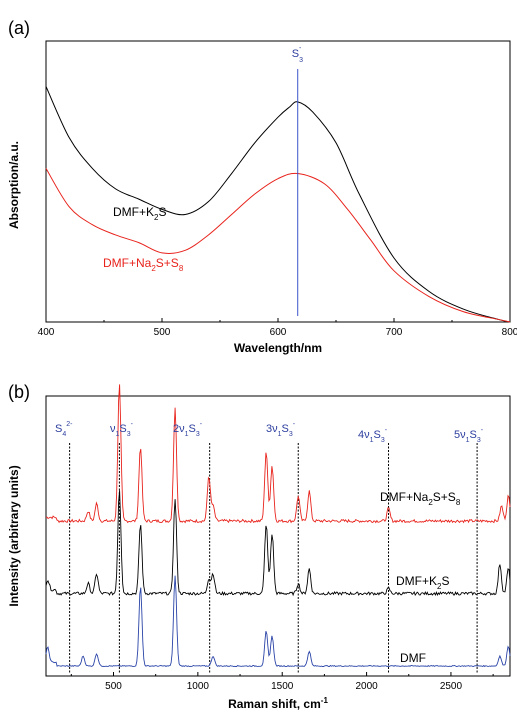 Image resolution: width=517 pixels, height=719 pixels. What do you see at coordinates (14, 535) in the screenshot?
I see `plot-b-y-title: Intensity (arbitrary units)` at bounding box center [14, 535].